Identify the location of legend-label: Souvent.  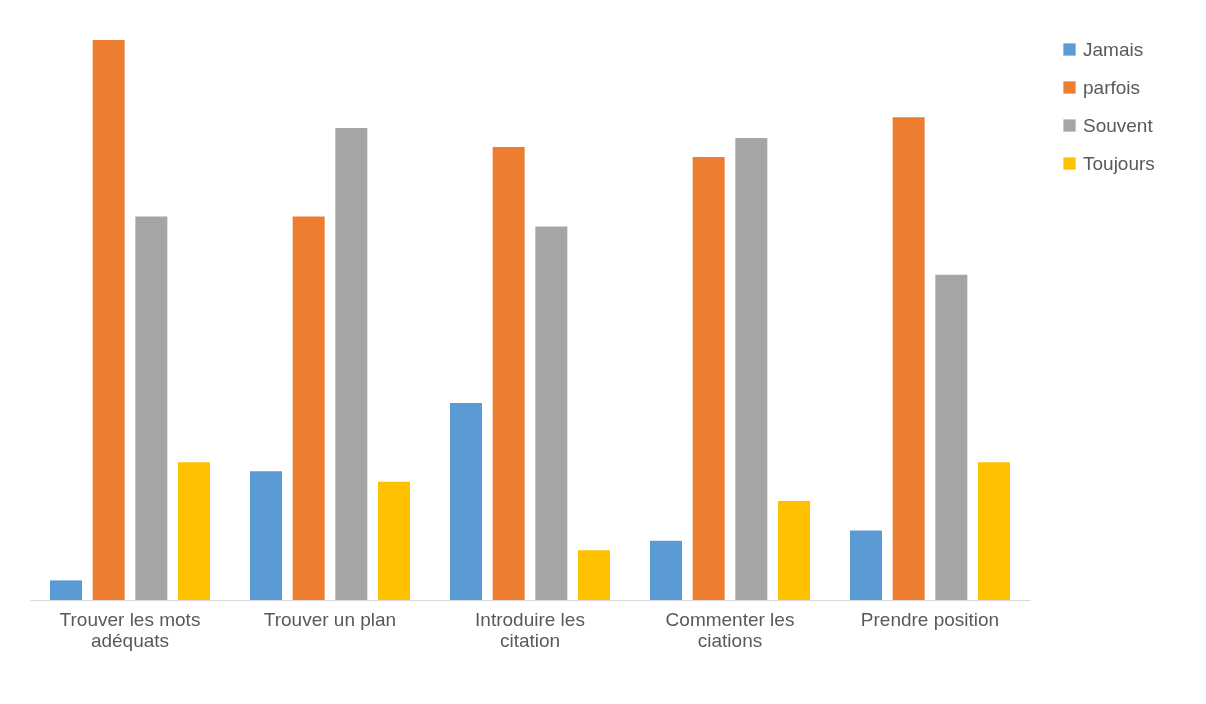
(1118, 125).